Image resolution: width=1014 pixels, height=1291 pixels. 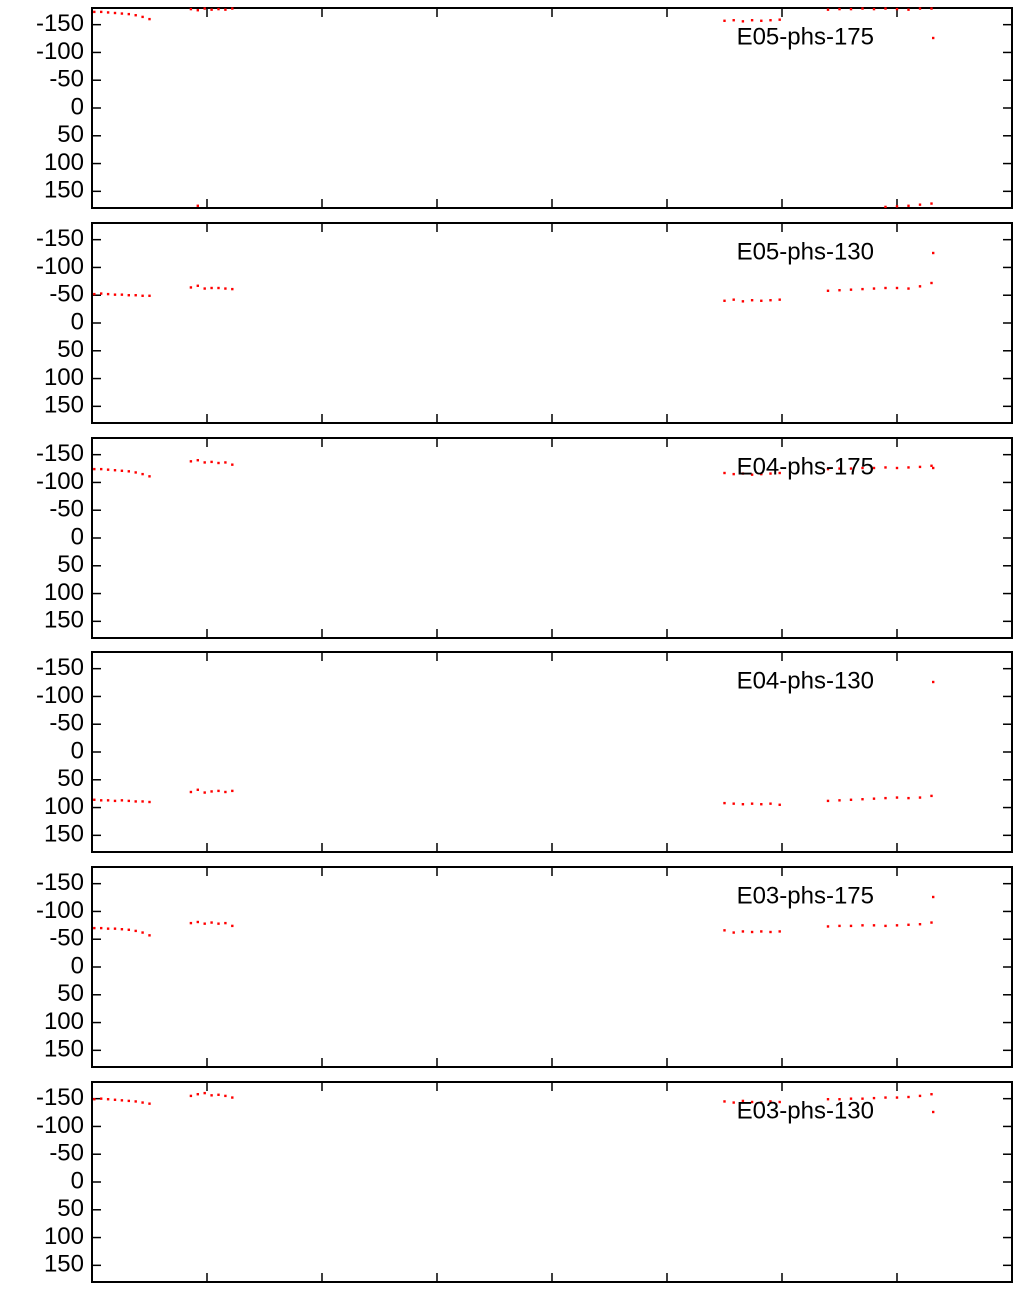 What do you see at coordinates (805, 251) in the screenshot?
I see `legend-label: E05-phs-130` at bounding box center [805, 251].